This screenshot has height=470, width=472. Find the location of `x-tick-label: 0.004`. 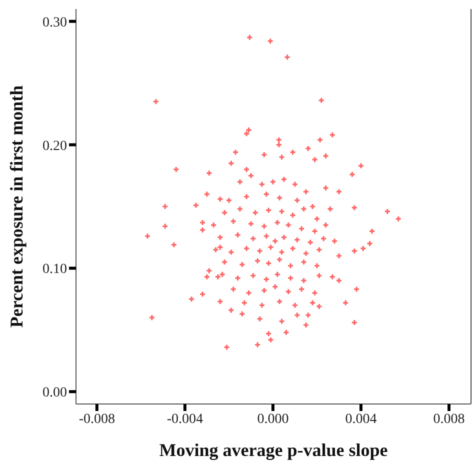

x-tick-label: 0.004 is located at coordinates (361, 419).